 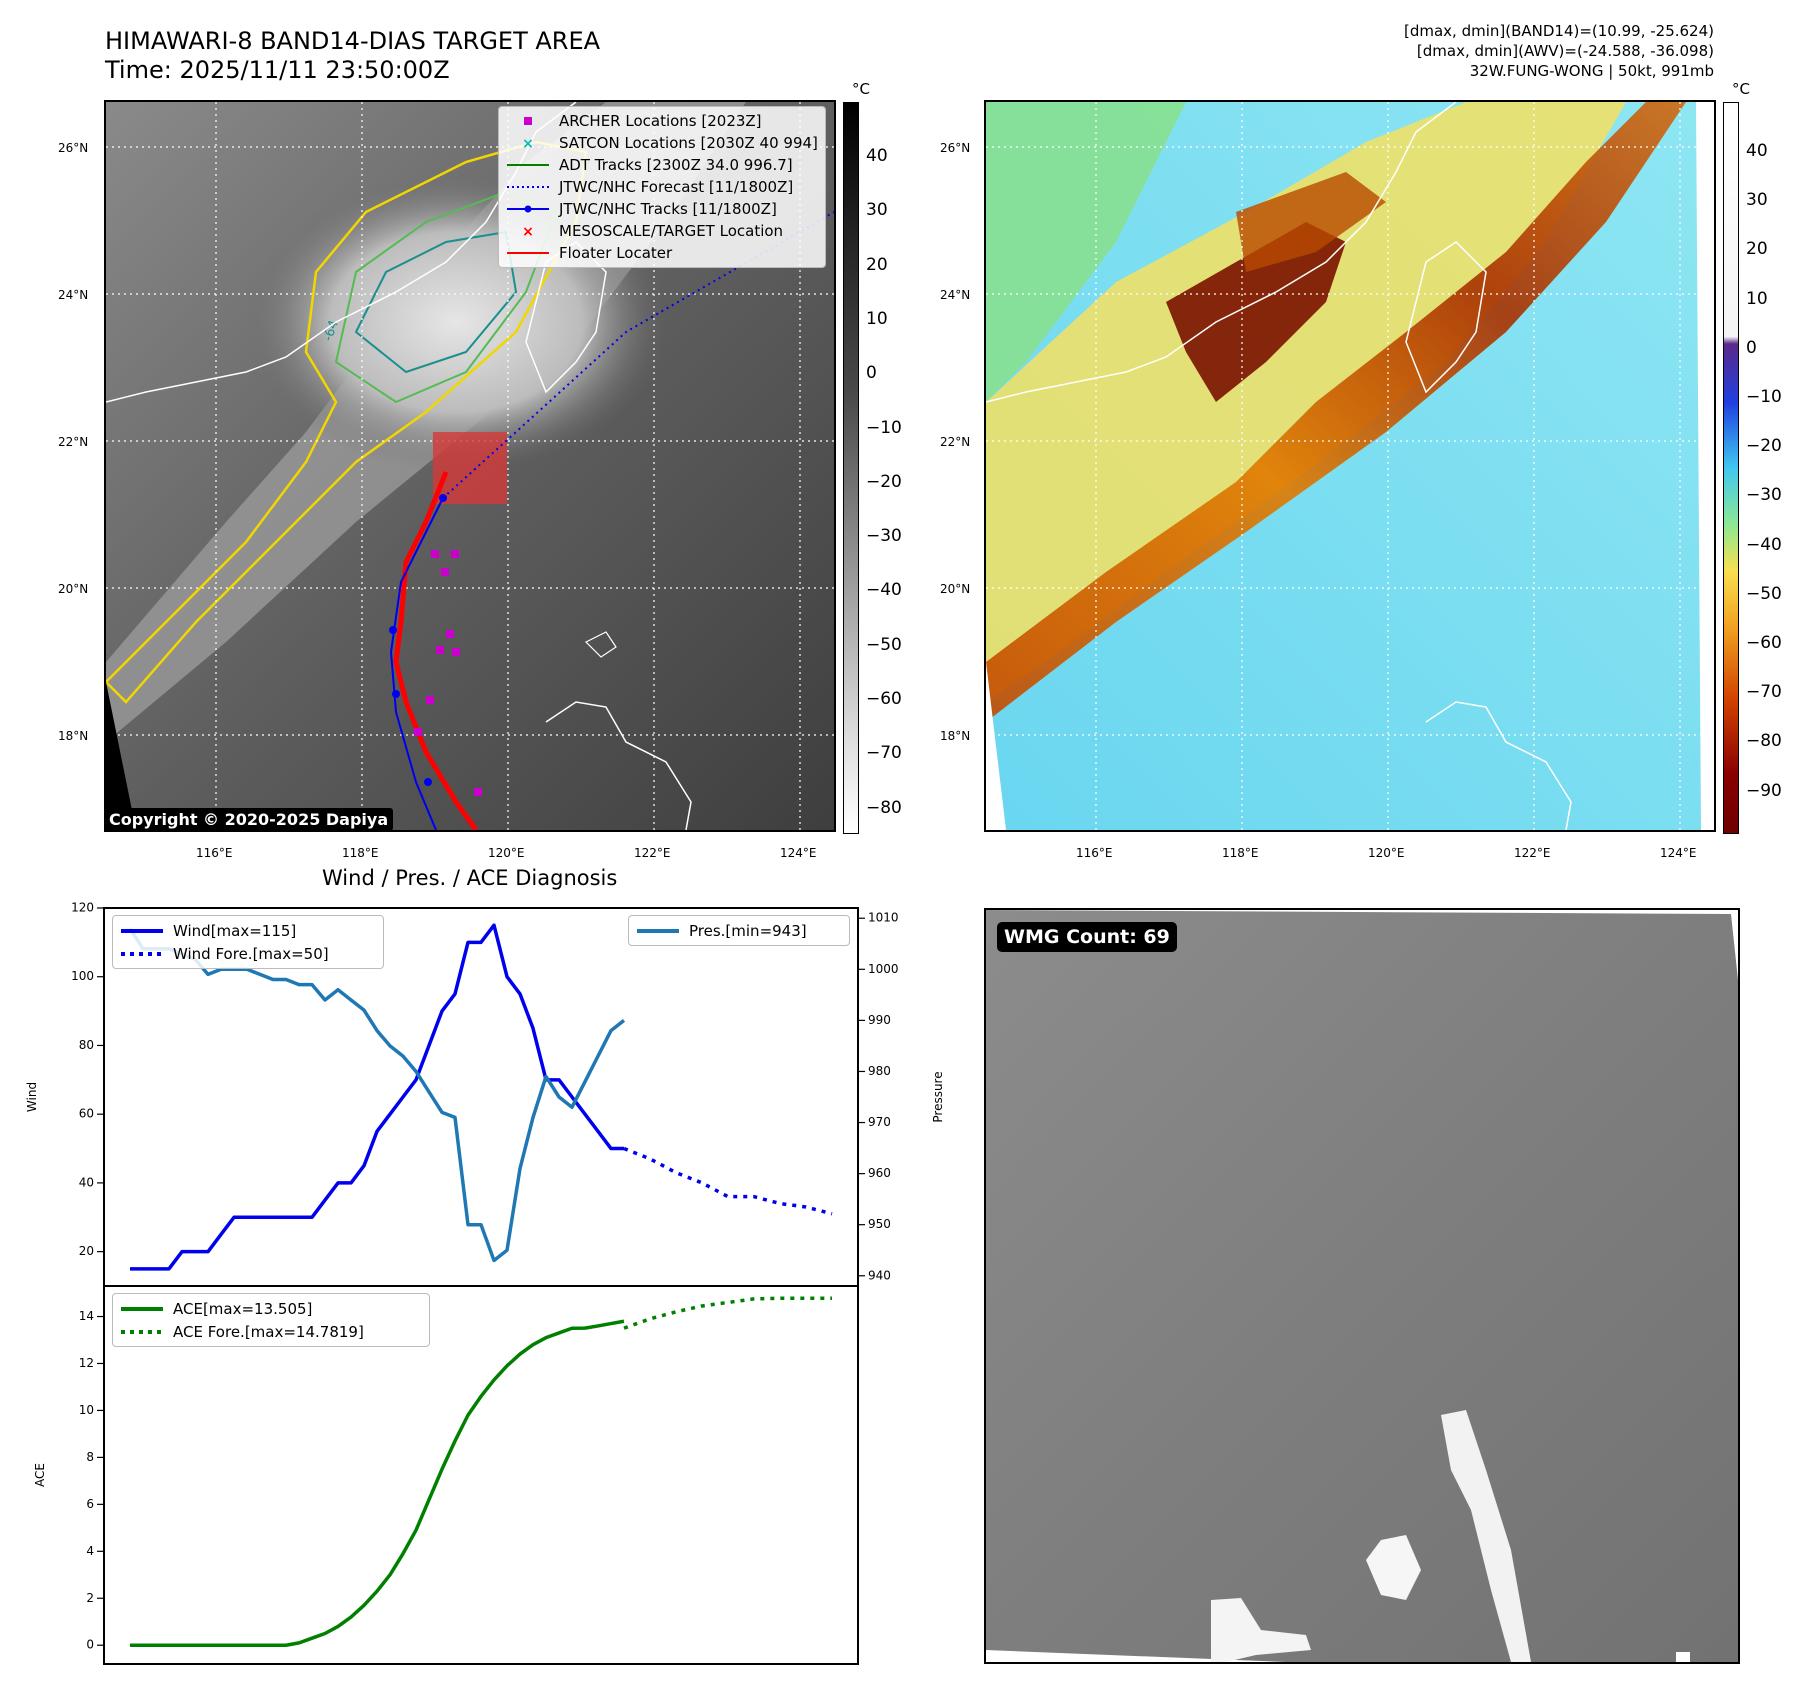 I want to click on info-awv-range: [dmax, dmin](AWV)=(-24.588, -36.098), so click(x=1565, y=51).